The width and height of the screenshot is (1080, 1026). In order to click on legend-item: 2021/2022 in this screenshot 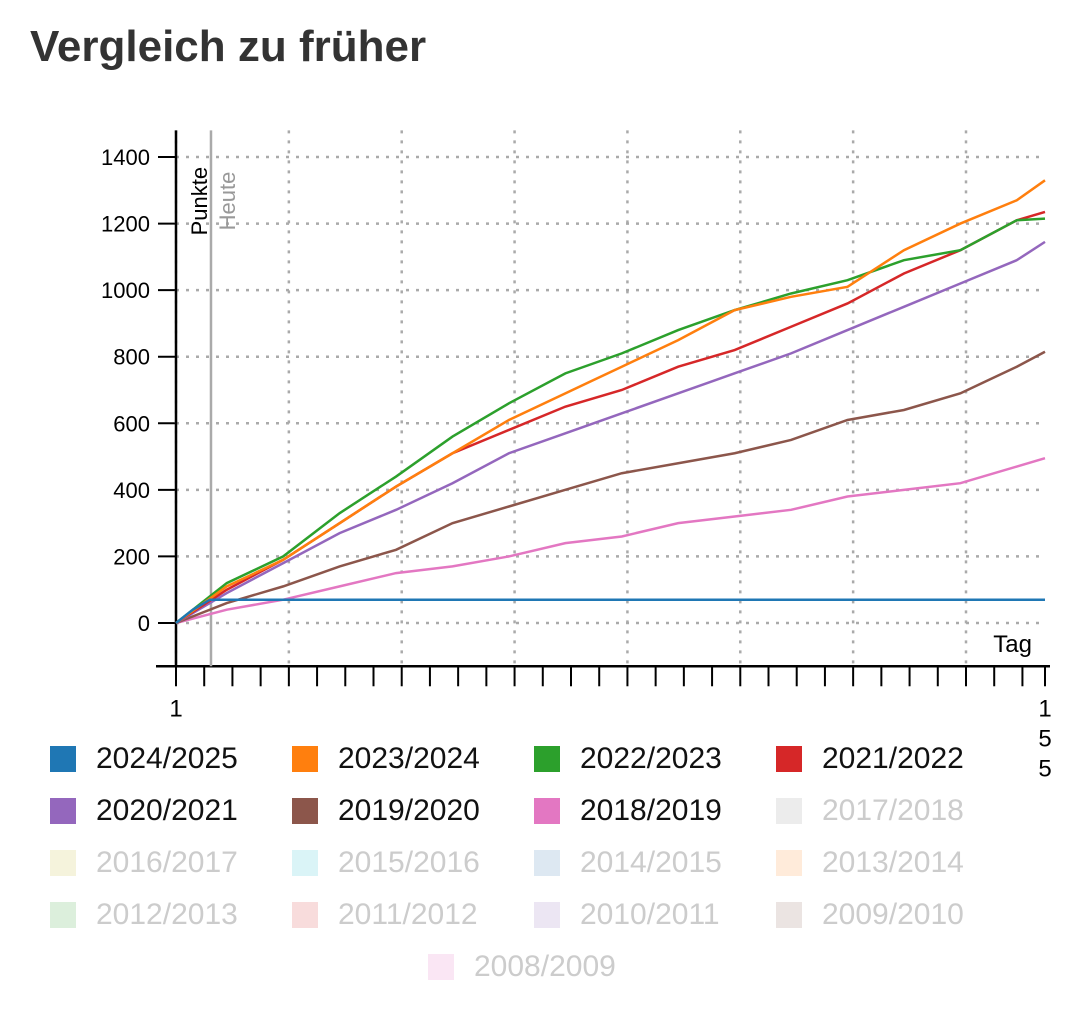, I will do `click(870, 759)`.